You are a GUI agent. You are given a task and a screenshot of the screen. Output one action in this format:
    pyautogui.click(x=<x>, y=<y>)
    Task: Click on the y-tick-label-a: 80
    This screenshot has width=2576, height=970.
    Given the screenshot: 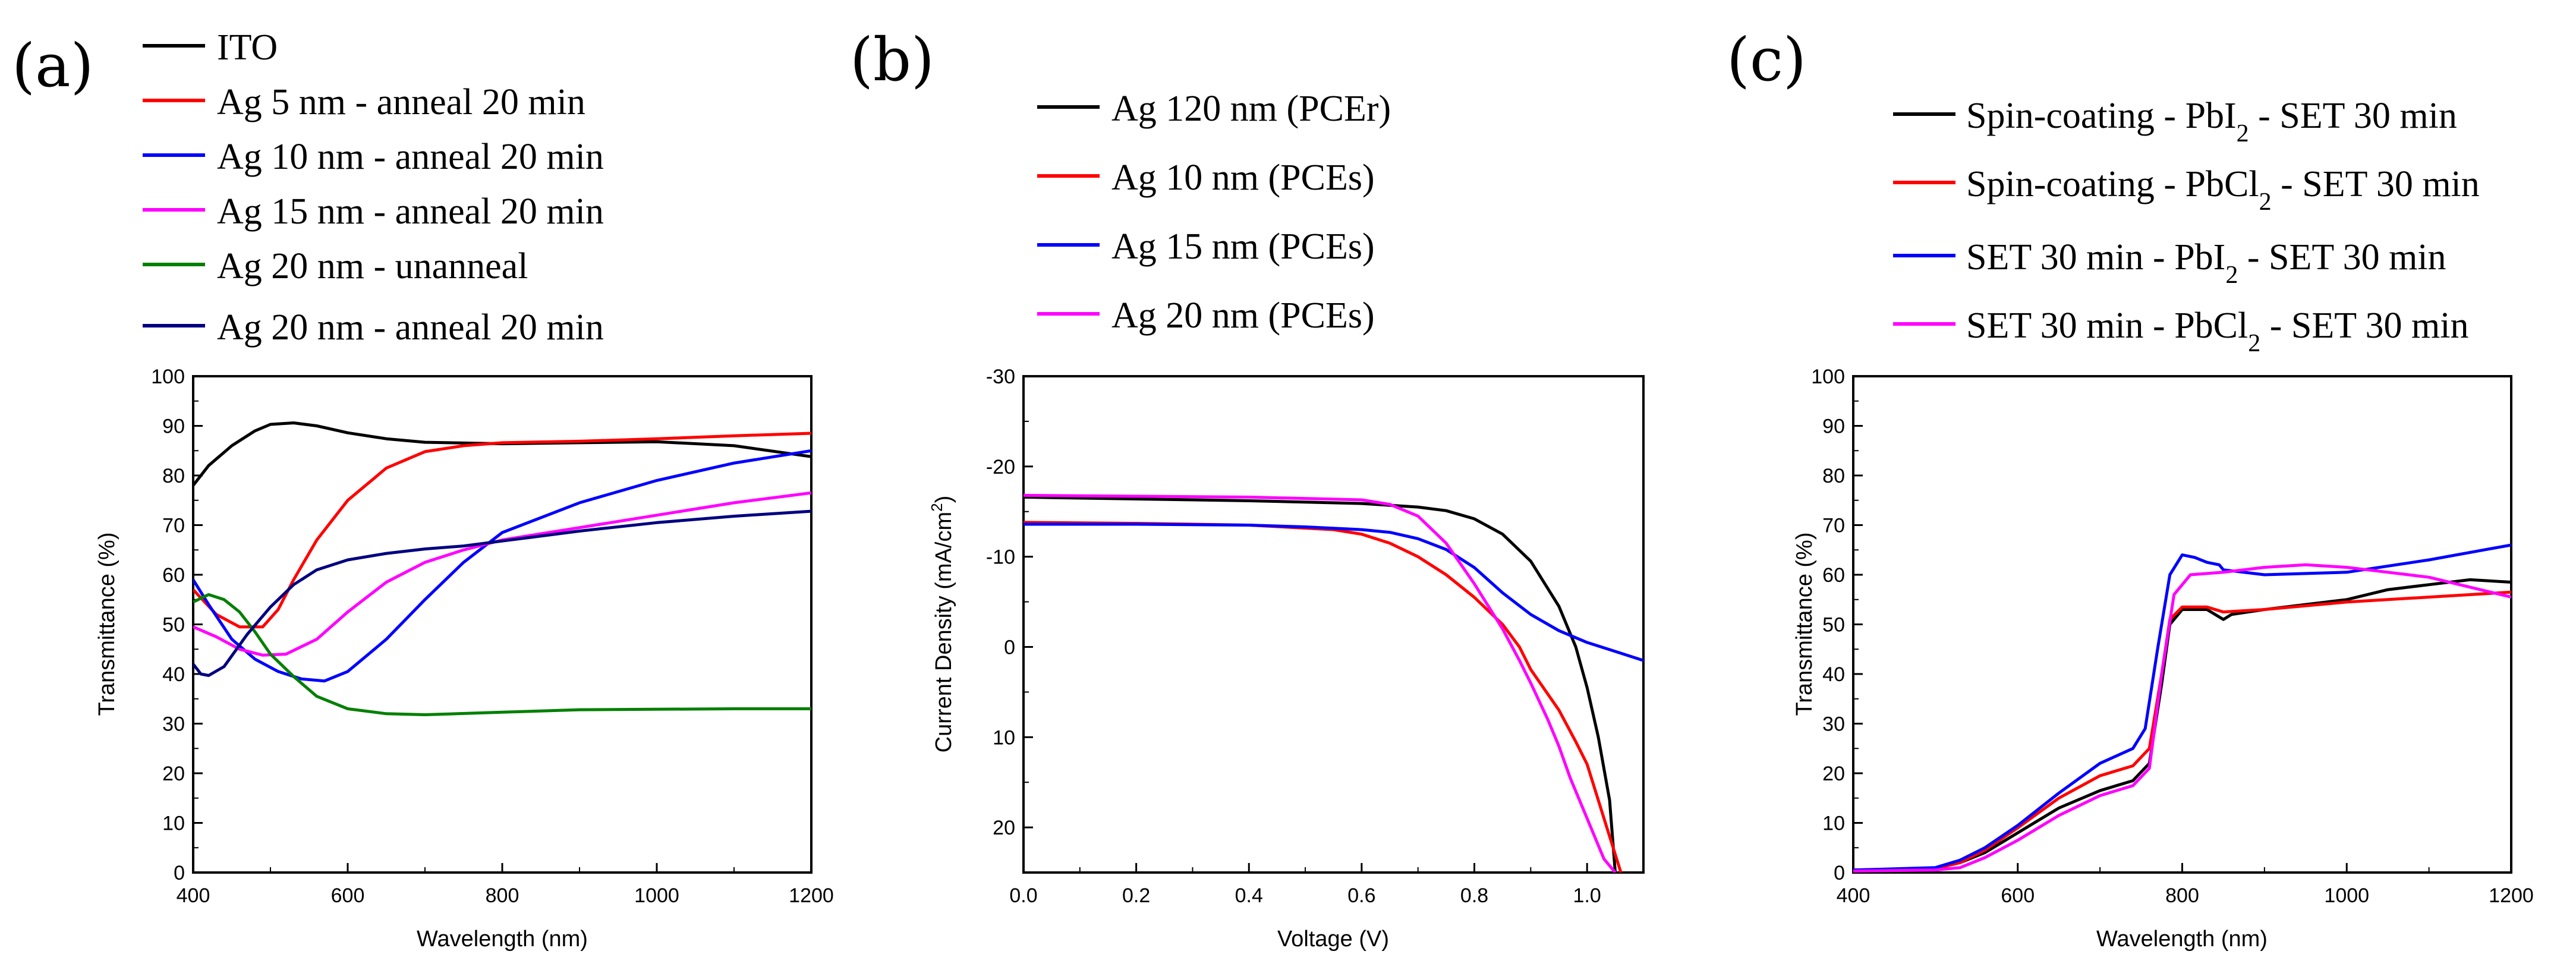 What is the action you would take?
    pyautogui.click(x=173, y=476)
    